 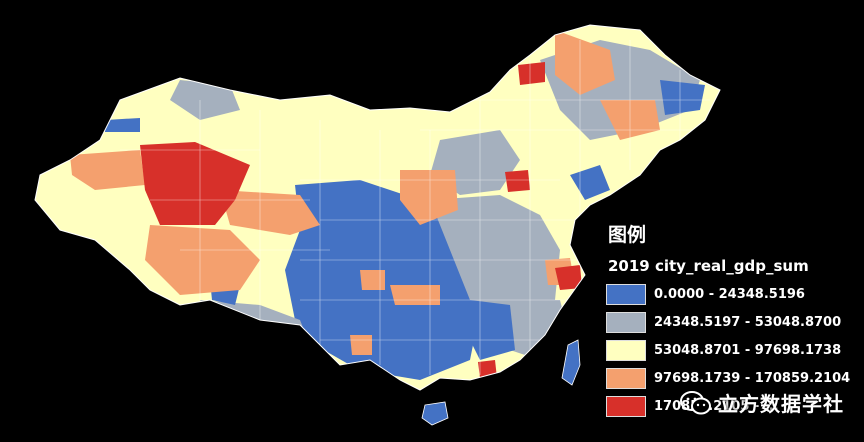 I want to click on wechat-icon, so click(x=695, y=402).